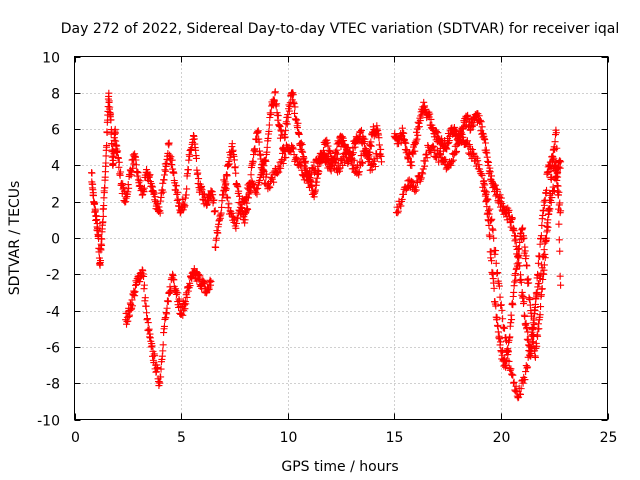 The height and width of the screenshot is (480, 640). Describe the element at coordinates (153, 179) in the screenshot. I see `series-track` at that location.